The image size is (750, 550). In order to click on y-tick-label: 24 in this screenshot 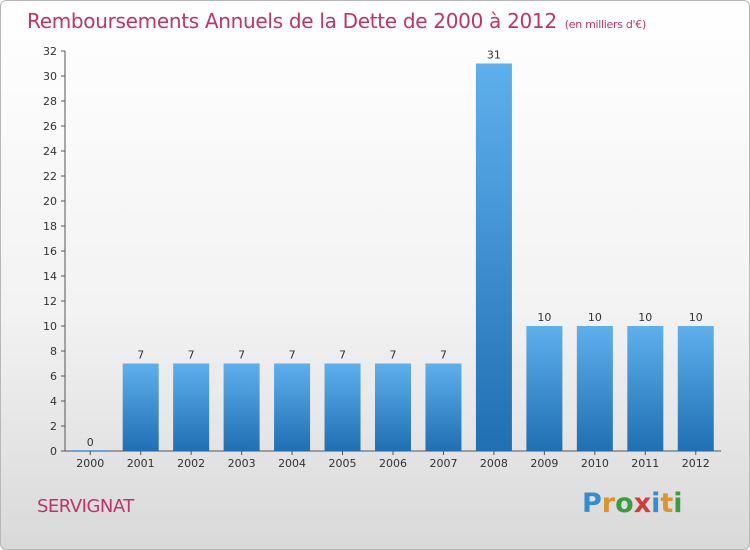, I will do `click(50, 151)`.